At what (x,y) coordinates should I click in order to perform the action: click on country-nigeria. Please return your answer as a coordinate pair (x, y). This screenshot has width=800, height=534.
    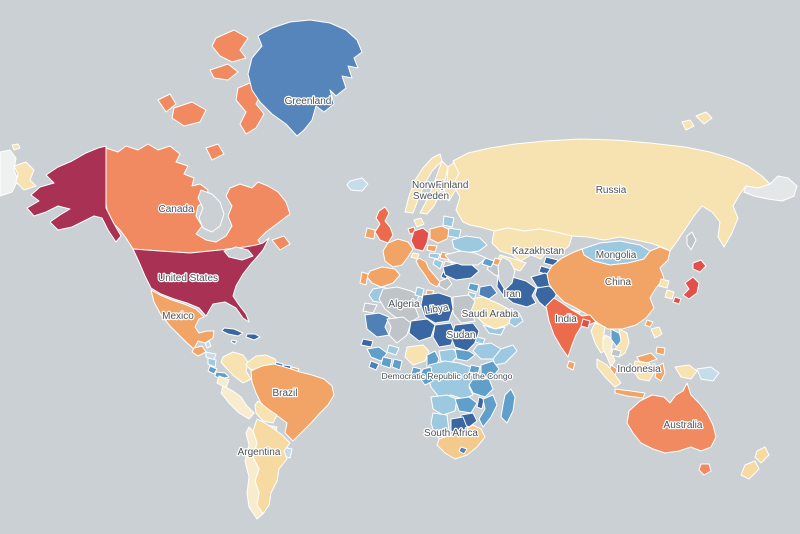
    Looking at the image, I should click on (417, 355).